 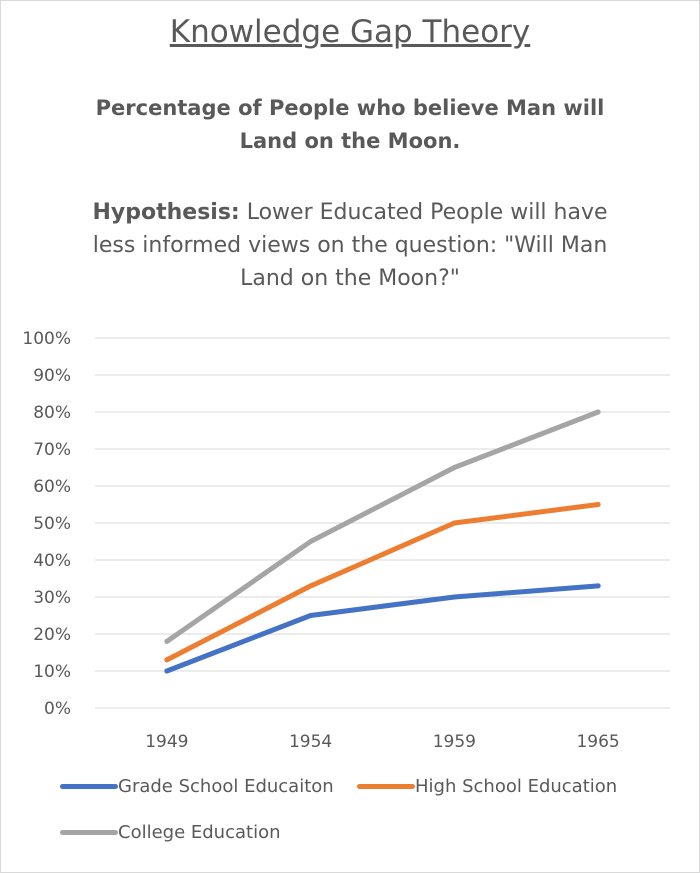 I want to click on y-tick-label: 80%, so click(x=52, y=413).